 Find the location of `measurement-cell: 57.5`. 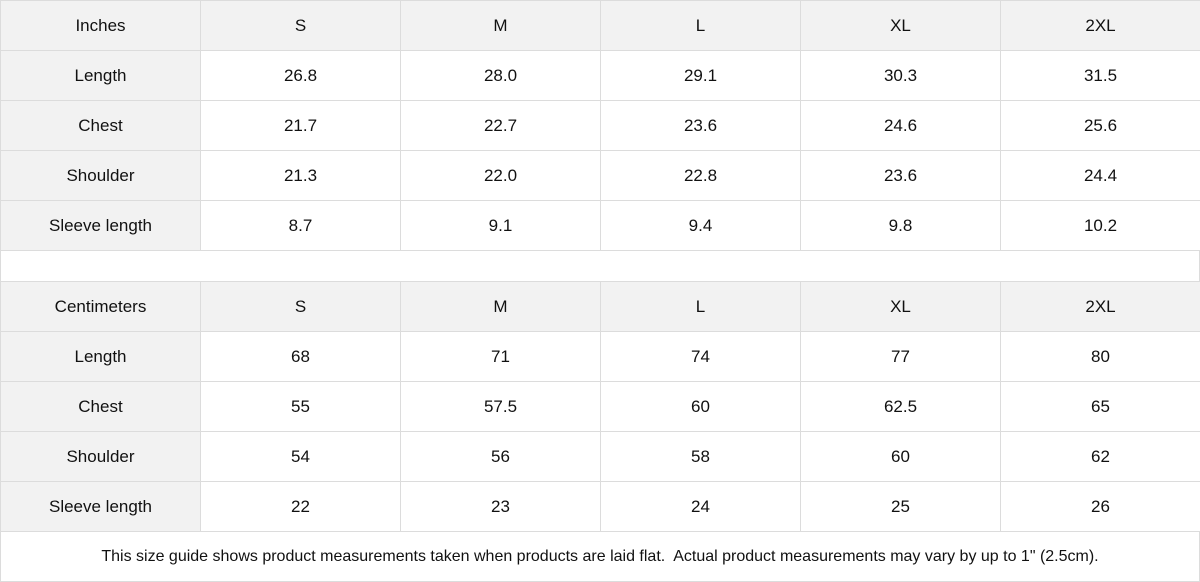

measurement-cell: 57.5 is located at coordinates (501, 407).